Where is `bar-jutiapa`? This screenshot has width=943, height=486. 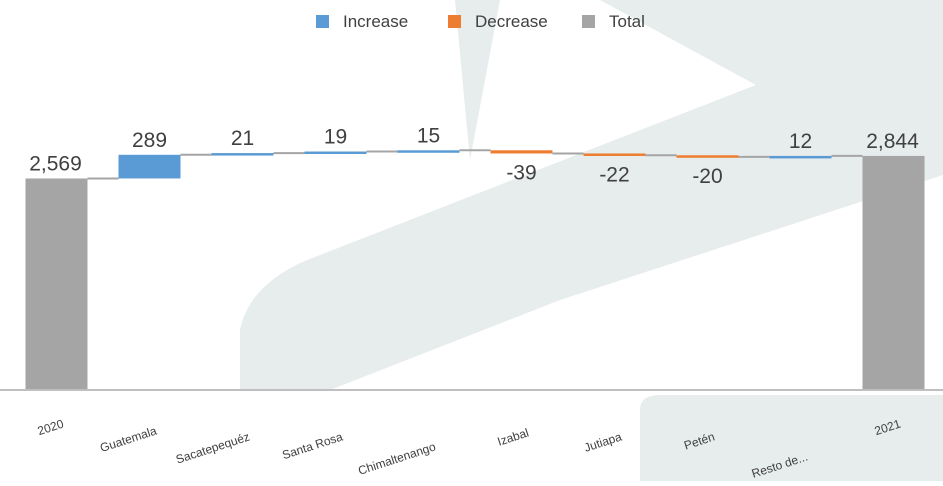
bar-jutiapa is located at coordinates (614, 154).